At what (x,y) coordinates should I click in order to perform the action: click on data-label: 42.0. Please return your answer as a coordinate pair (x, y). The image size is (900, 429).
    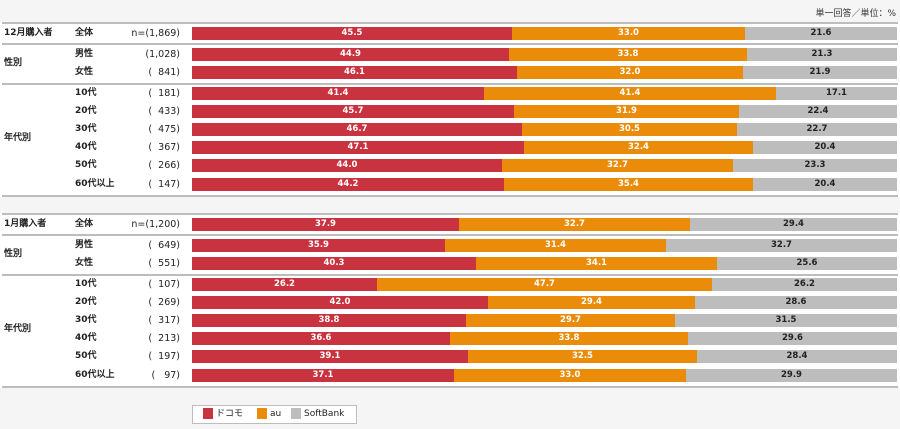
    Looking at the image, I should click on (340, 302).